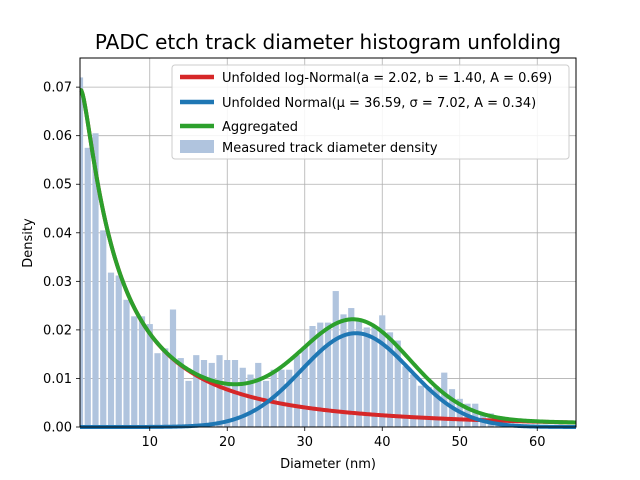 This screenshot has height=480, width=640. I want to click on x-tick-label: 40, so click(382, 442).